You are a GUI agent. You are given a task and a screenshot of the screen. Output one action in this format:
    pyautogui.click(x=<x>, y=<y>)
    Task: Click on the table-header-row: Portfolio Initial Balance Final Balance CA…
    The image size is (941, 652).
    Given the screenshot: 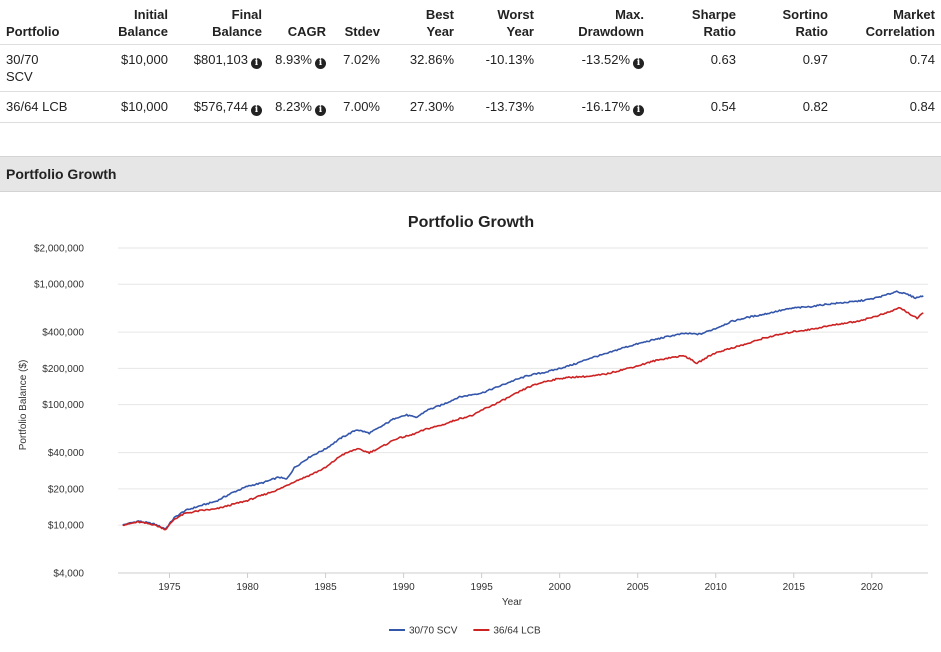 What is the action you would take?
    pyautogui.click(x=470, y=22)
    